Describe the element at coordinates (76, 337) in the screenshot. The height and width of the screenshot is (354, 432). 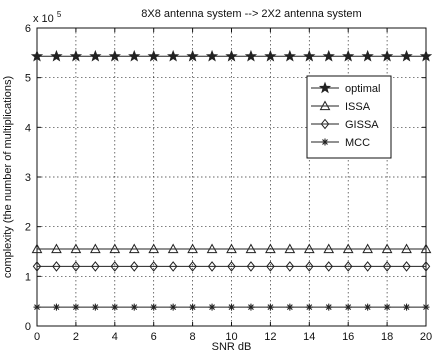
I see `x-tick-label: 2` at that location.